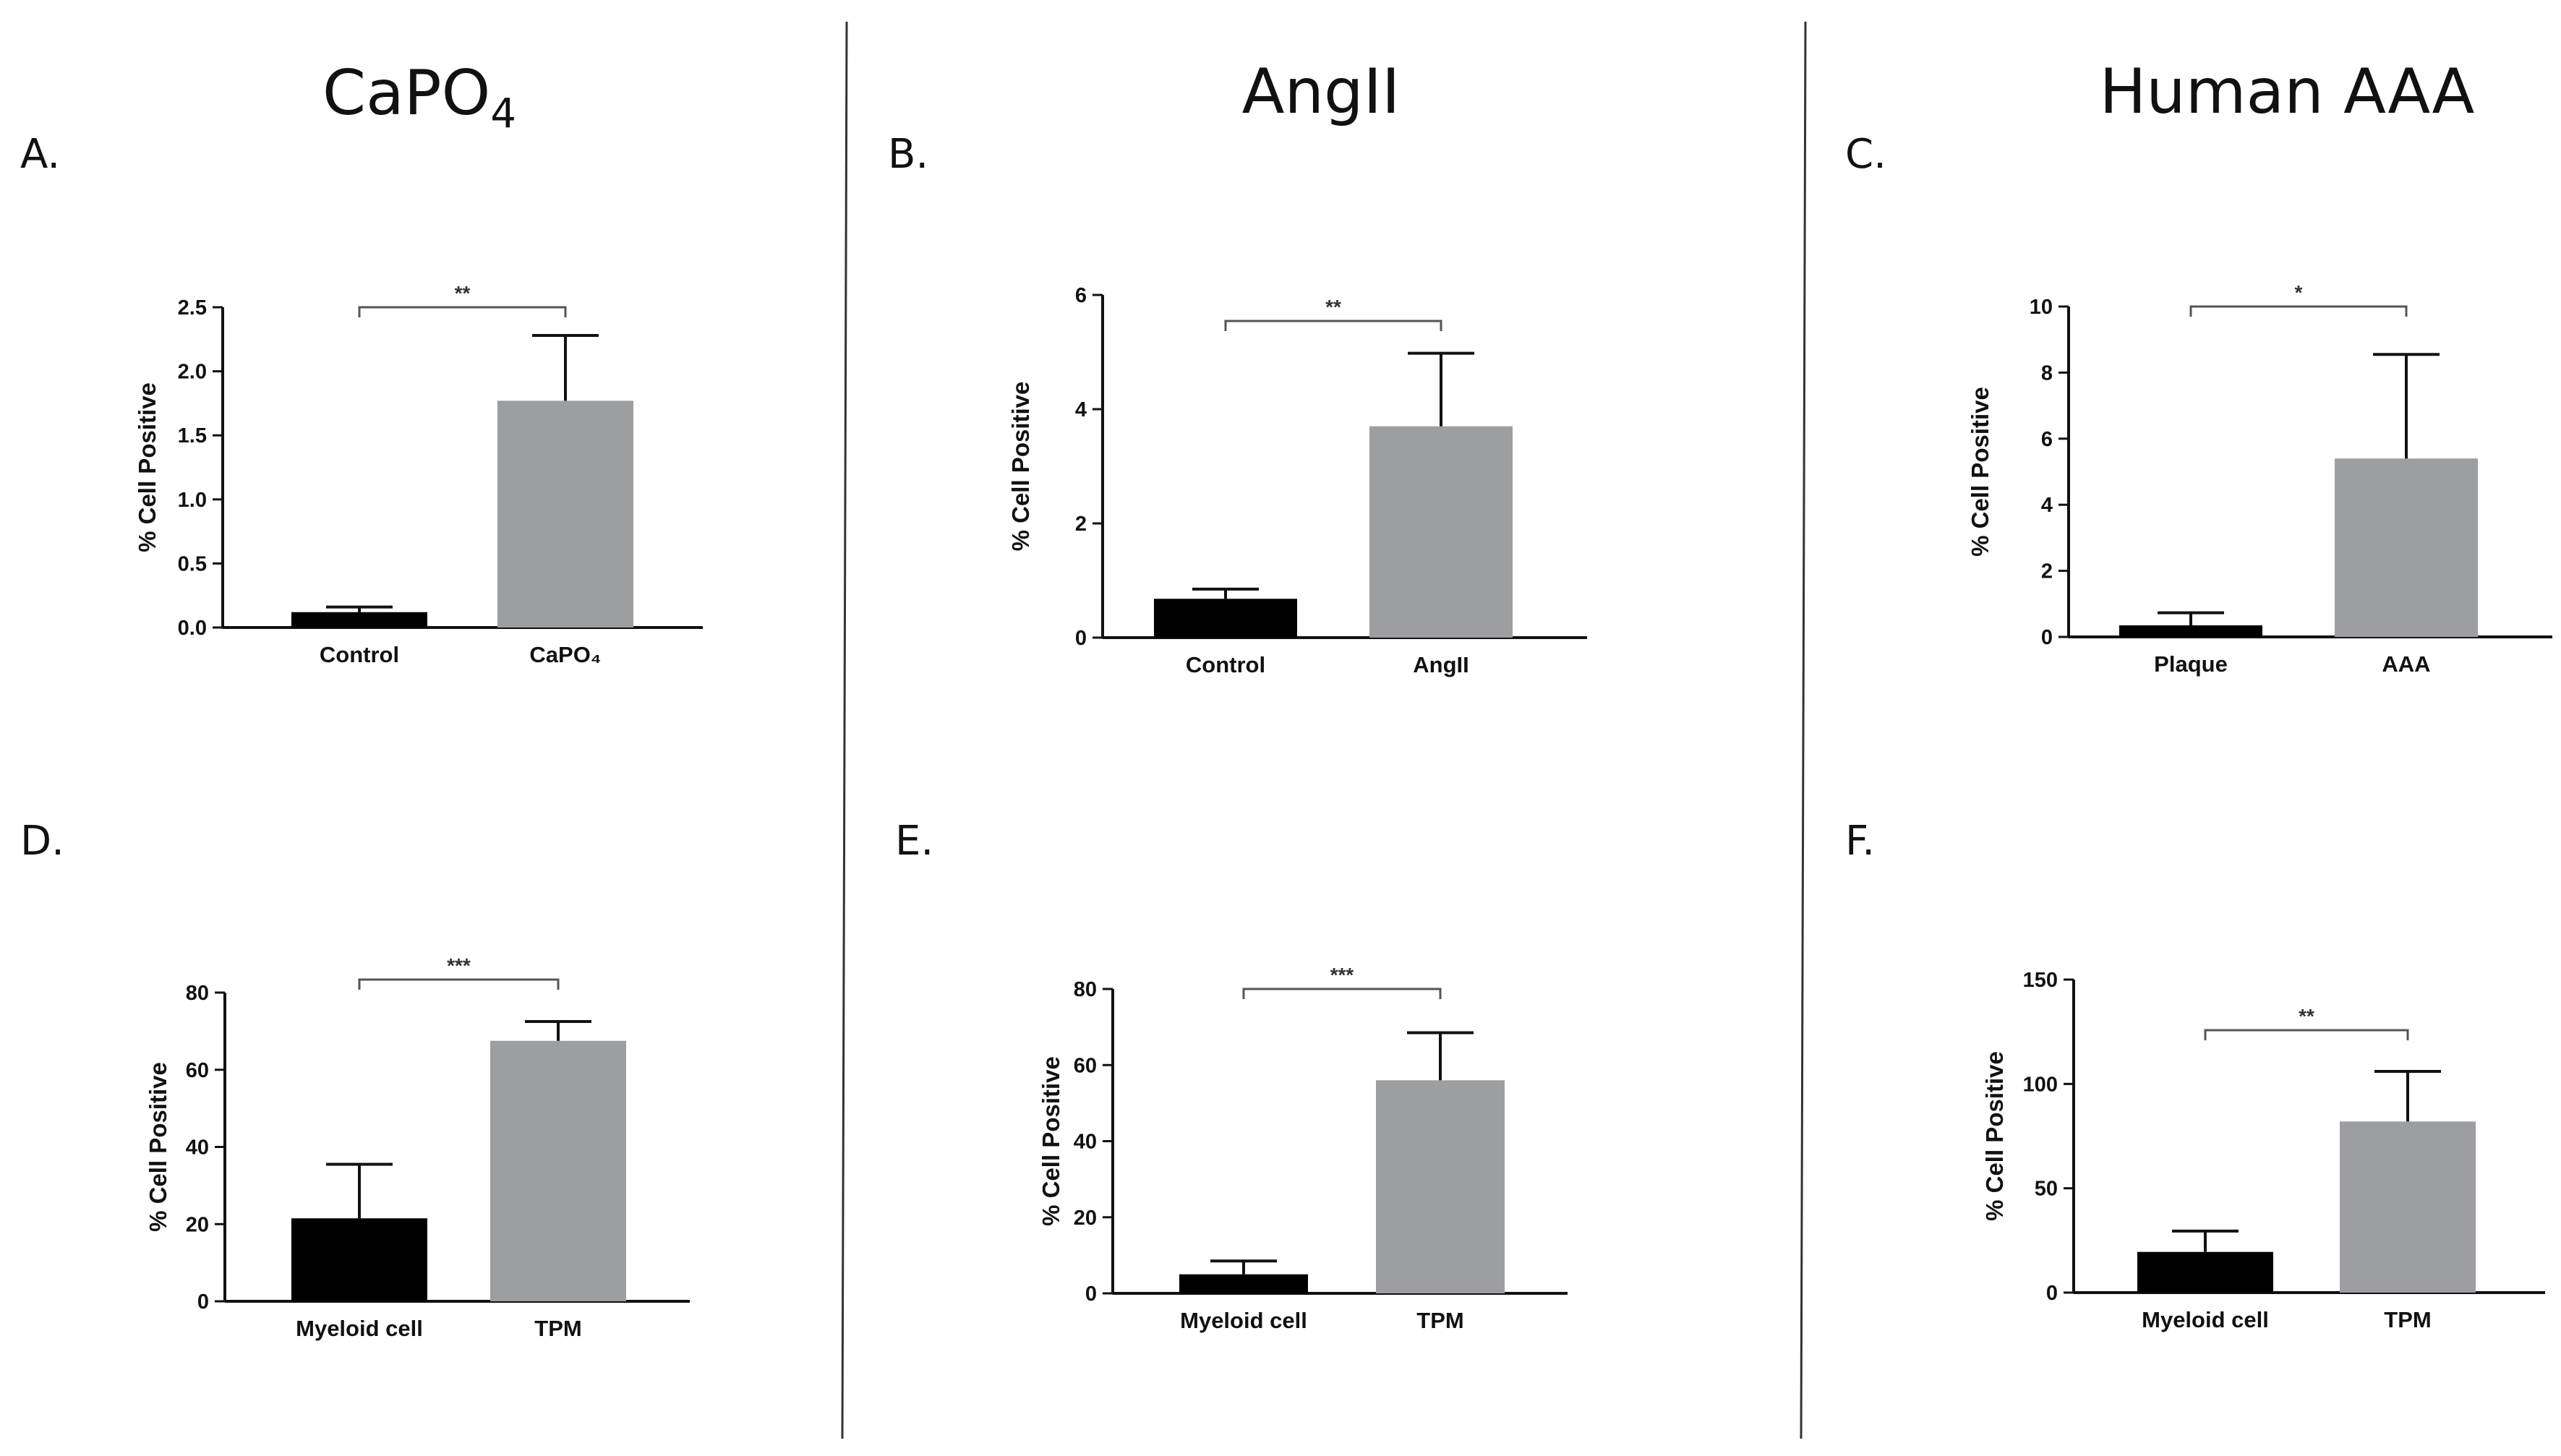 This screenshot has width=2561, height=1456. I want to click on y-tick-label: 2.0, so click(192, 372).